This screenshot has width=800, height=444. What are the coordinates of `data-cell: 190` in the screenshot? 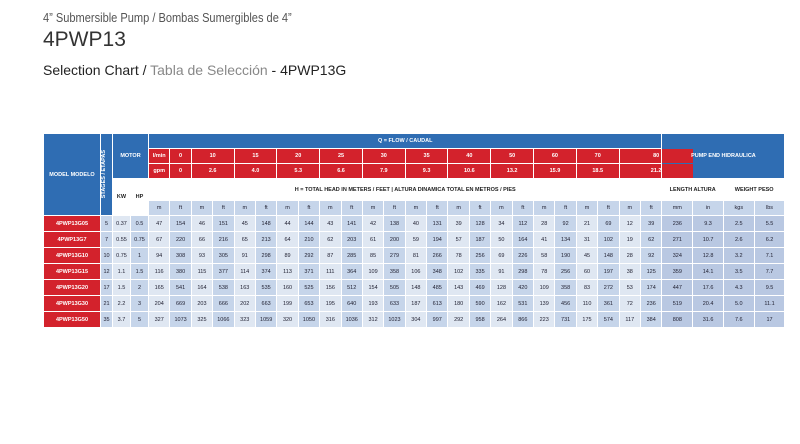 It's located at (565, 255).